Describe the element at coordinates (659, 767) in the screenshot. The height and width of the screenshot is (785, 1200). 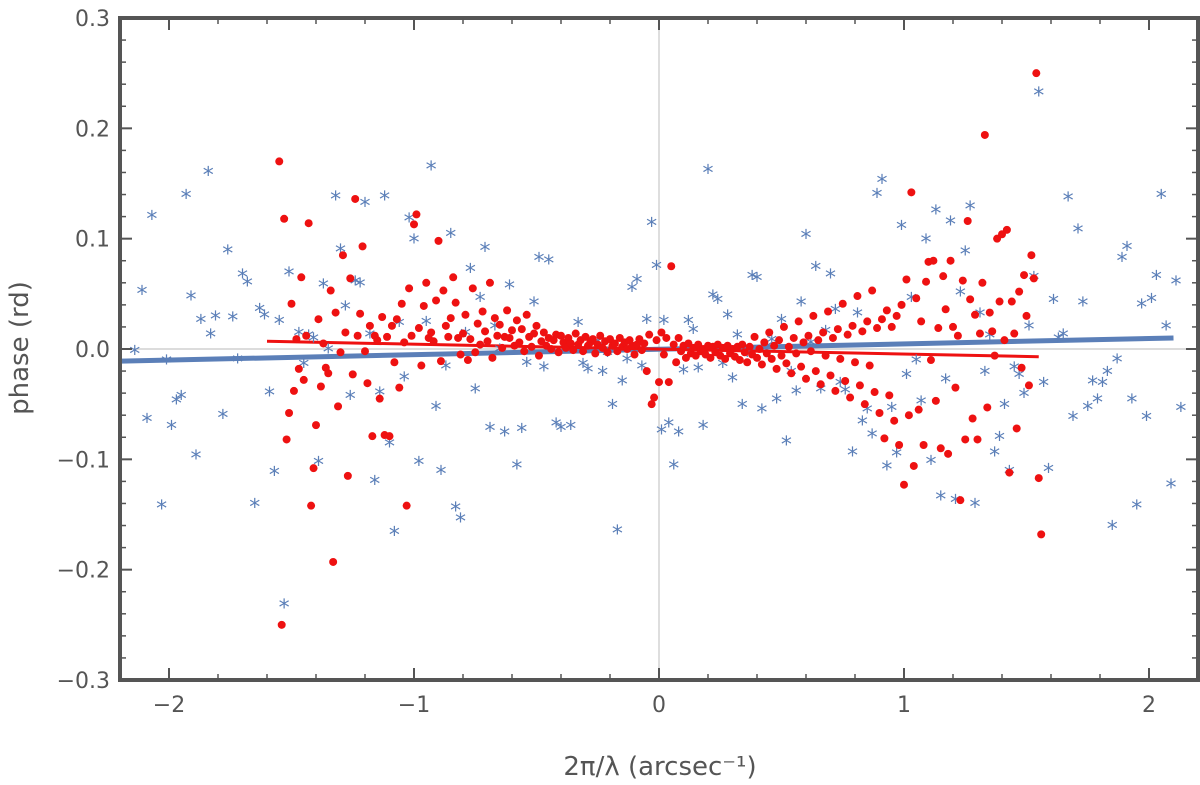
I see `x-axis-label: 2π/λ (arcsec⁻¹)` at that location.